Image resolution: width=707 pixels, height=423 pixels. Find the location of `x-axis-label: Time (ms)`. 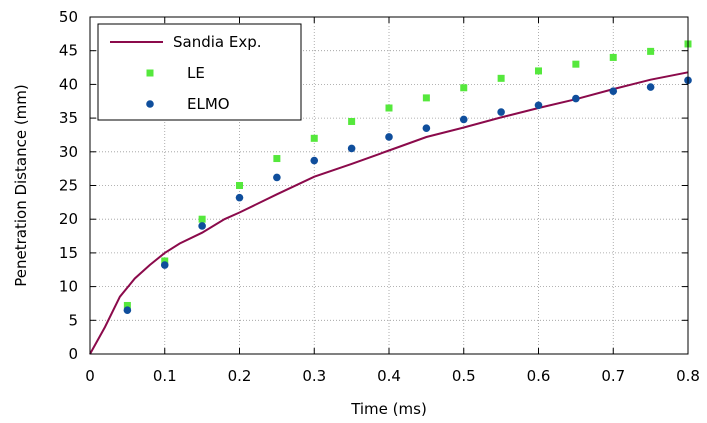

x-axis-label: Time (ms) is located at coordinates (388, 409).